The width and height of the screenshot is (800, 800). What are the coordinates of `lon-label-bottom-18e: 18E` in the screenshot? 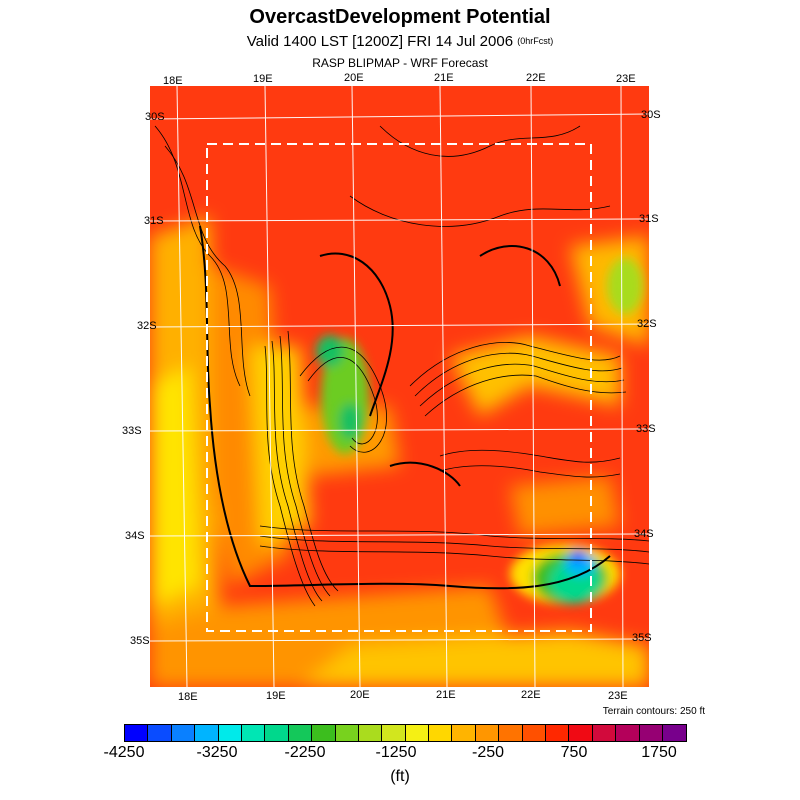 It's located at (188, 697).